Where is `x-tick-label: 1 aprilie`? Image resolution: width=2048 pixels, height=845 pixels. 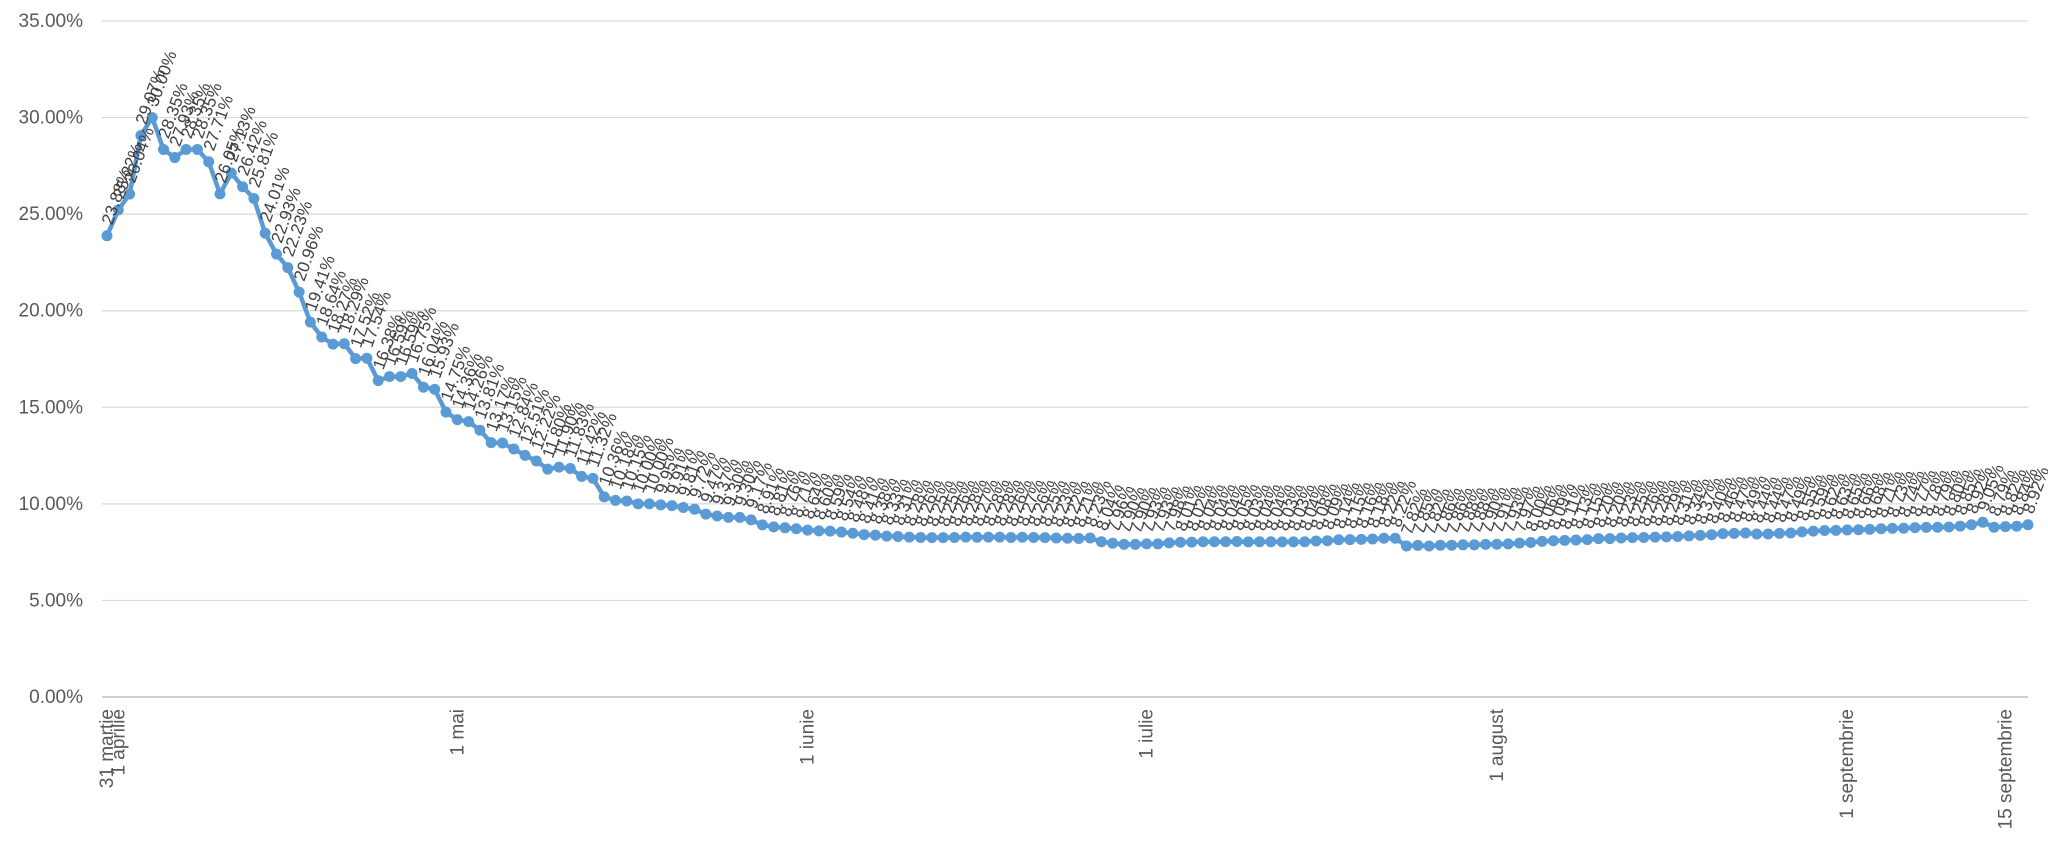 x-tick-label: 1 aprilie is located at coordinates (118, 742).